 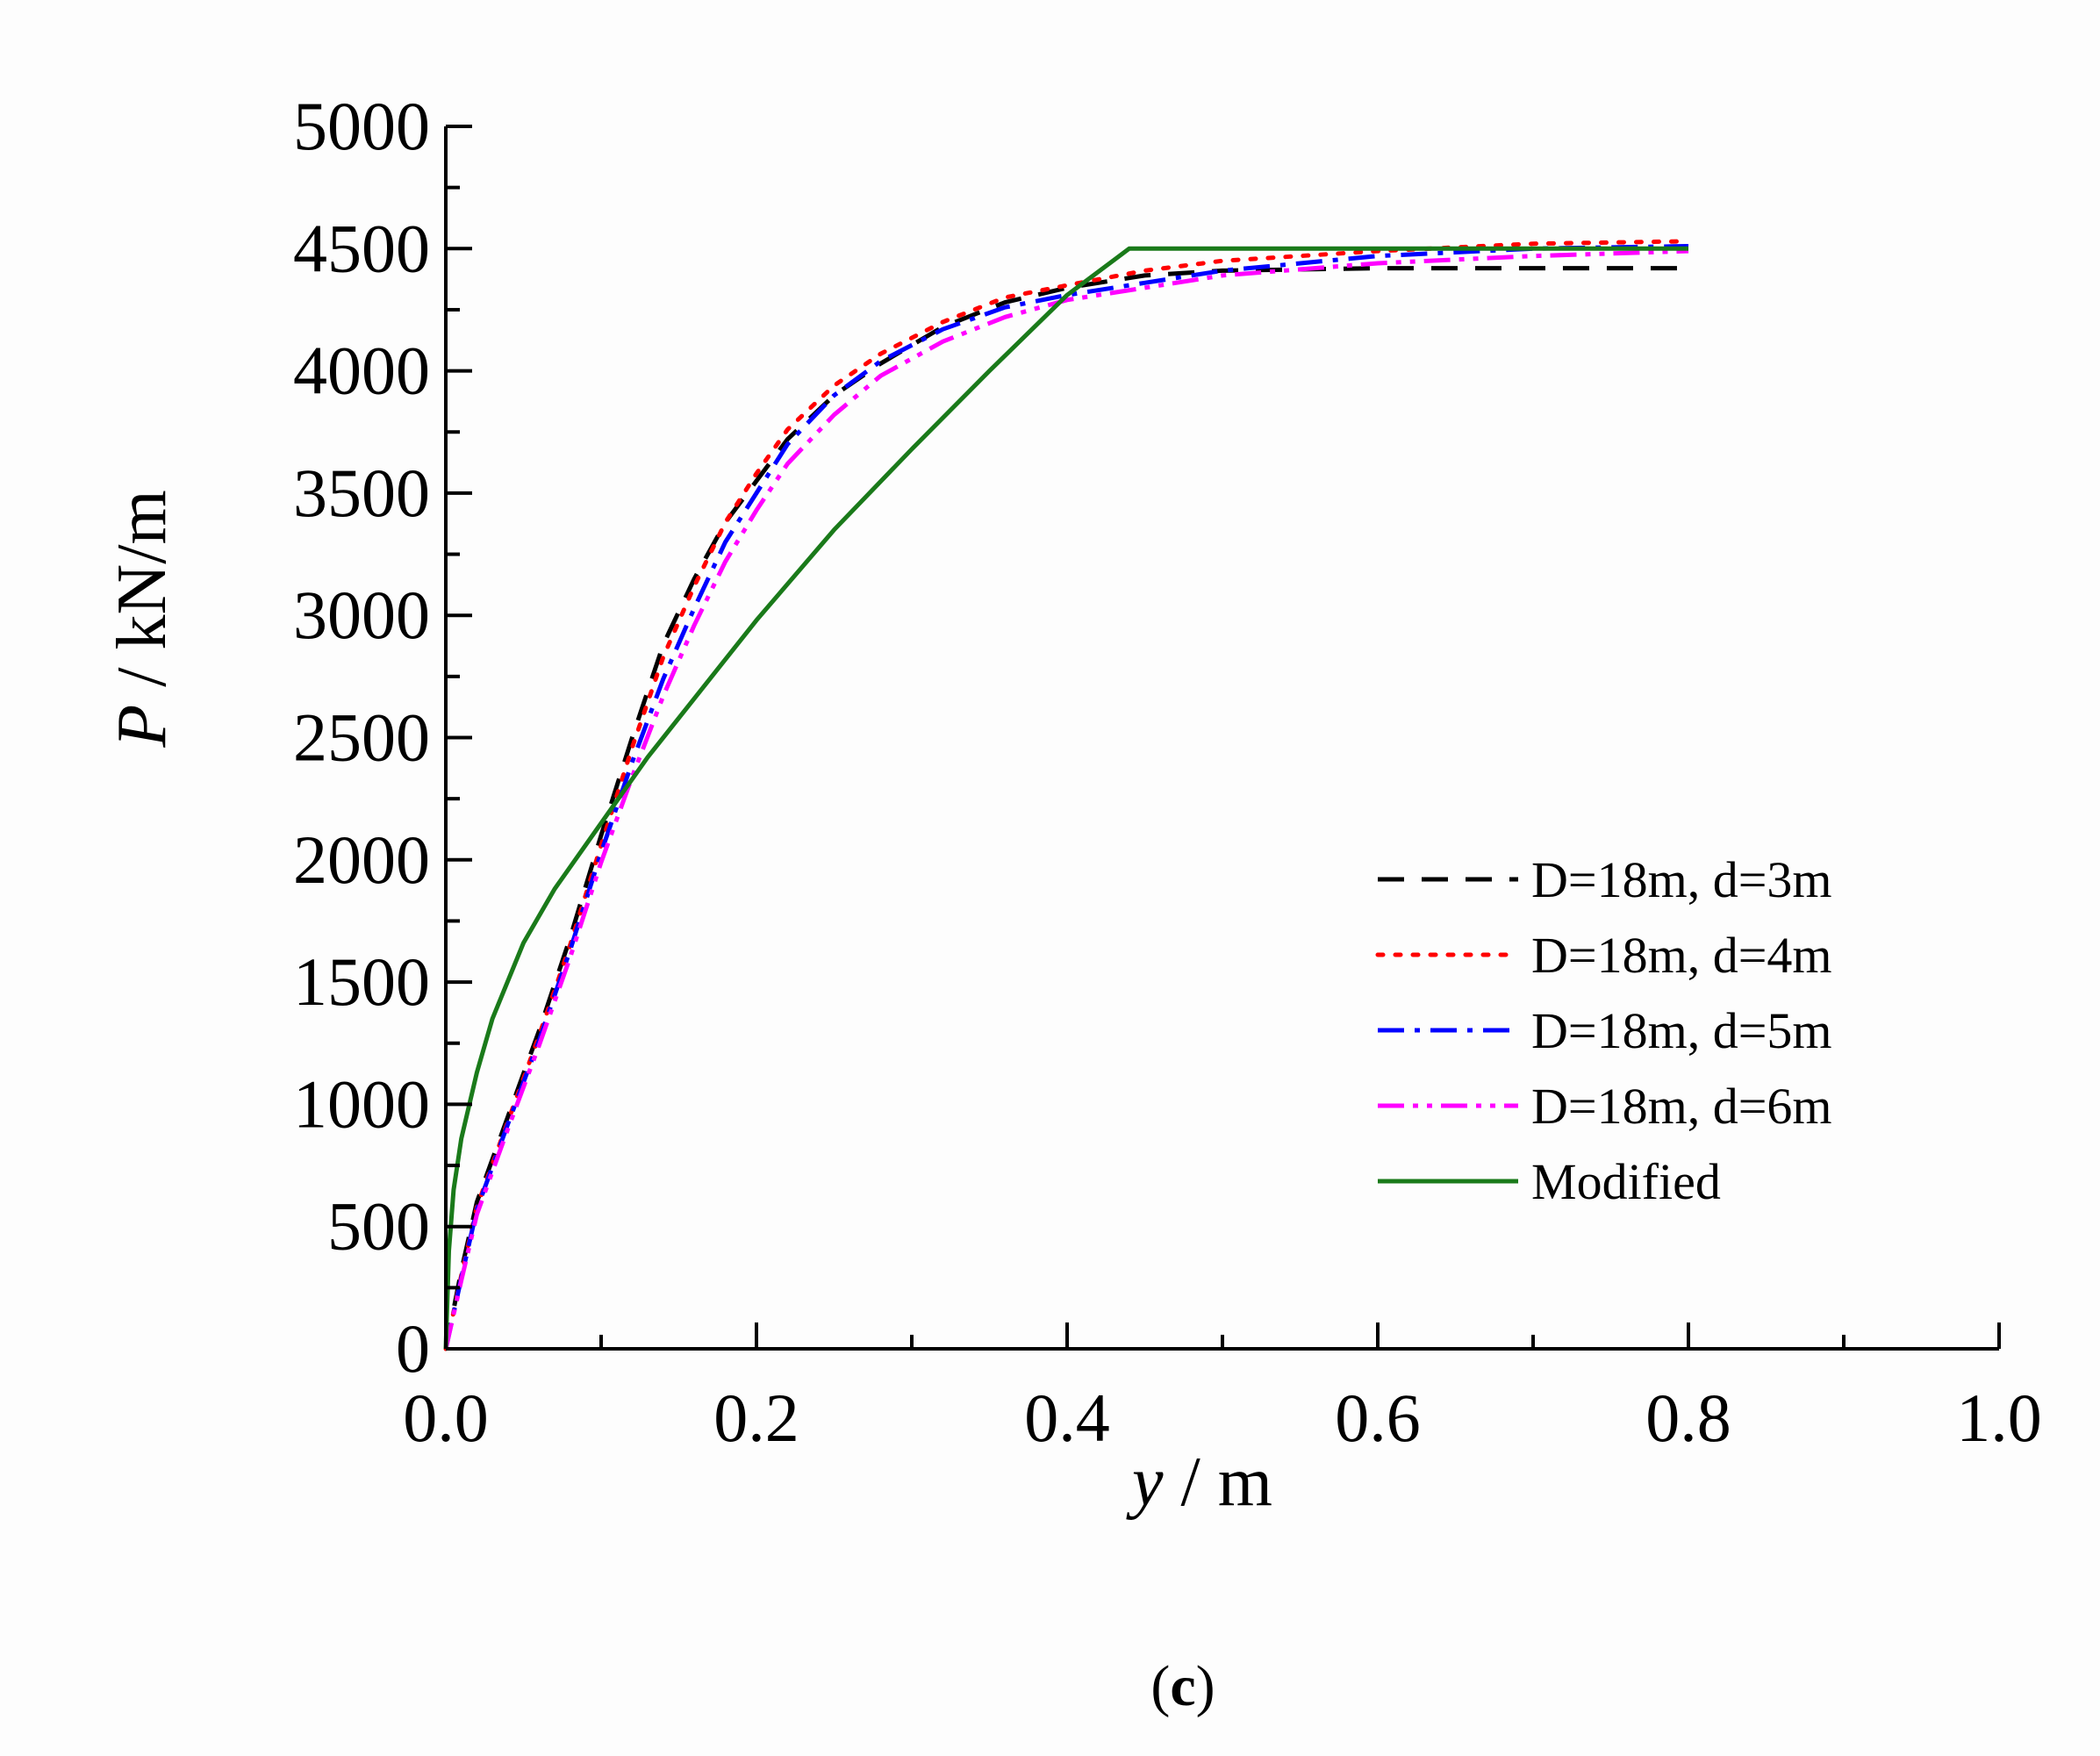 I want to click on y-axis-unit: / kN/m, so click(x=142, y=597).